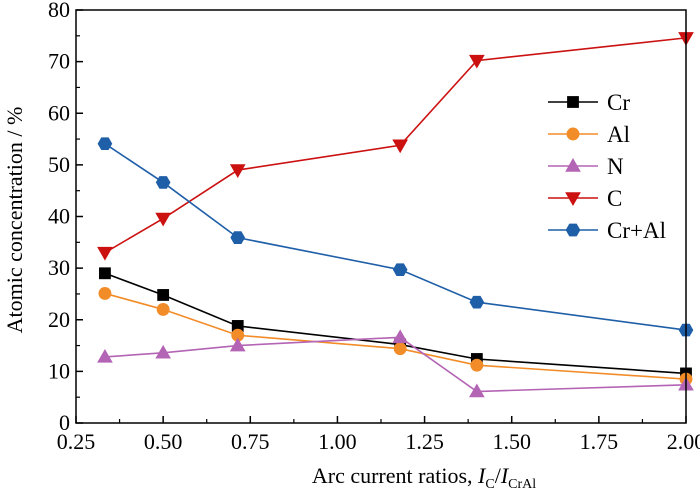 The image size is (700, 492). I want to click on legend: Cr Al NC Cr+Al, so click(607, 166).